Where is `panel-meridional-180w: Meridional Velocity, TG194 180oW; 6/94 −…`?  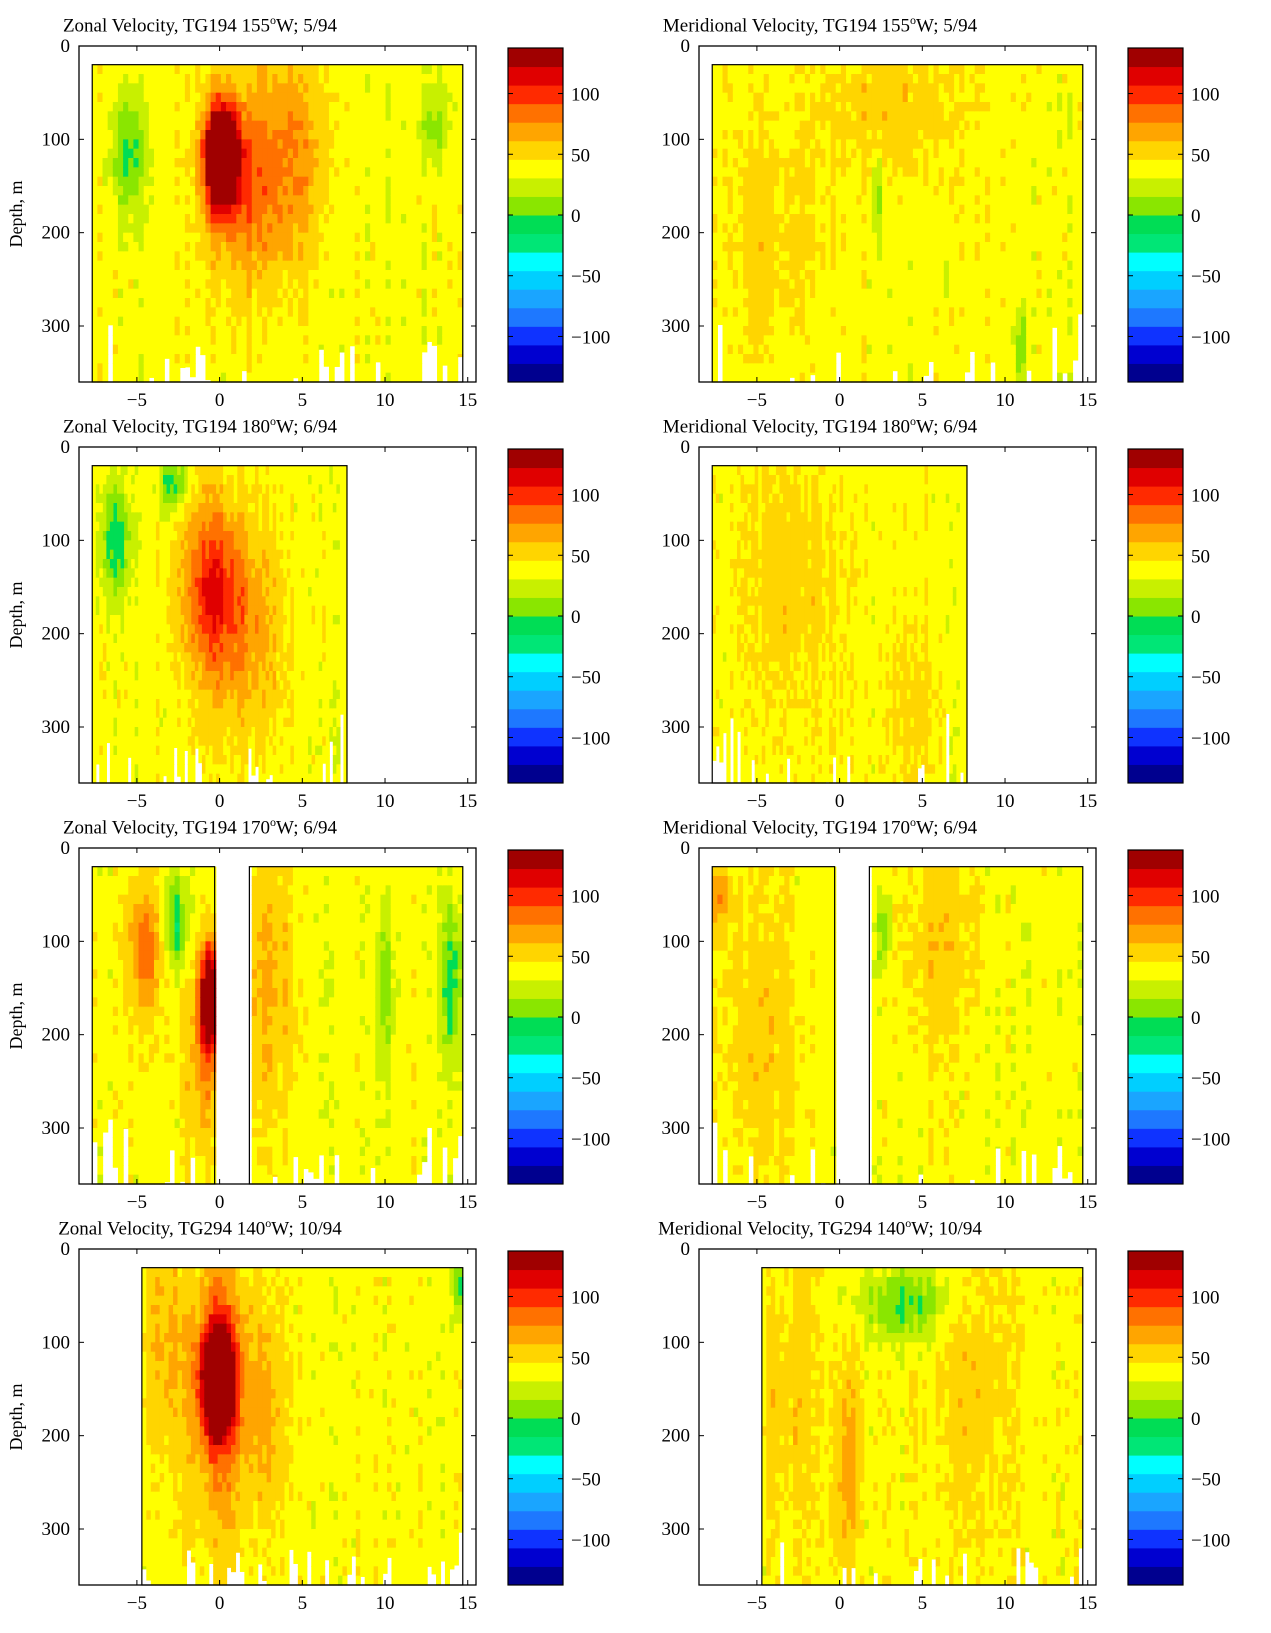
panel-meridional-180w: Meridional Velocity, TG194 180oW; 6/94 −… is located at coordinates (925, 615).